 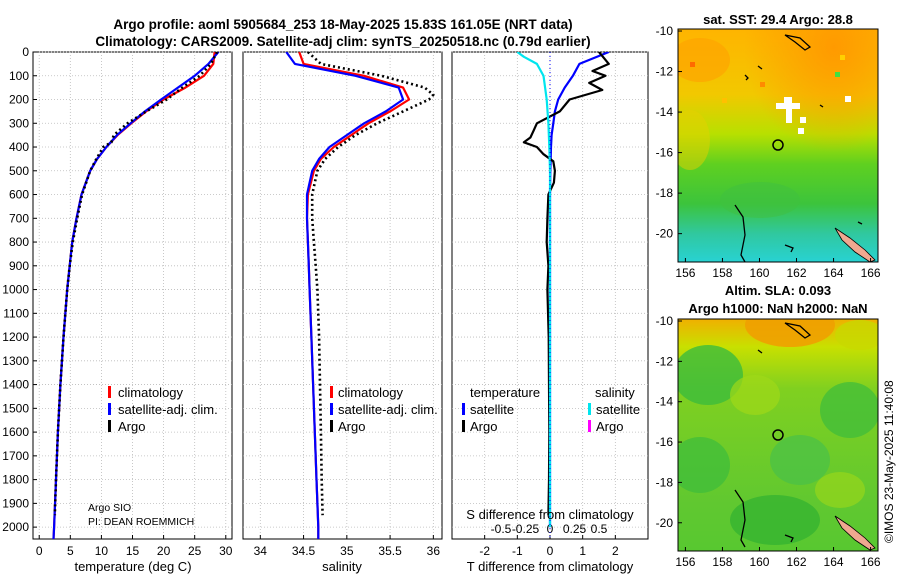 I want to click on salinity-difference-tick-label: -0.25, so click(x=526, y=529).